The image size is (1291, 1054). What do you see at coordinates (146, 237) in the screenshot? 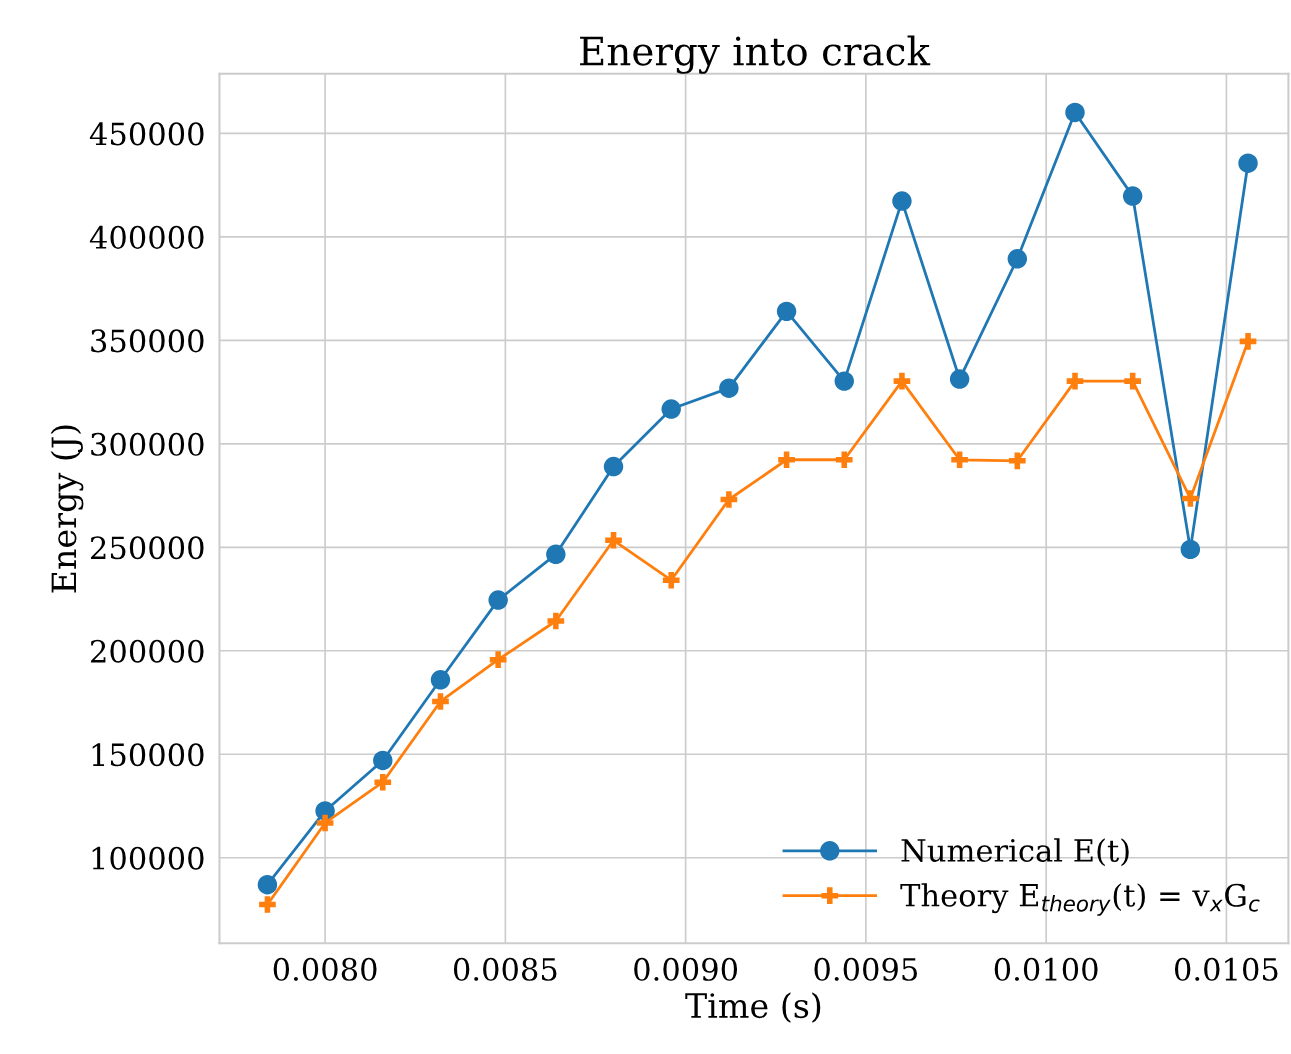
I see `y-tick-label: 400000` at bounding box center [146, 237].